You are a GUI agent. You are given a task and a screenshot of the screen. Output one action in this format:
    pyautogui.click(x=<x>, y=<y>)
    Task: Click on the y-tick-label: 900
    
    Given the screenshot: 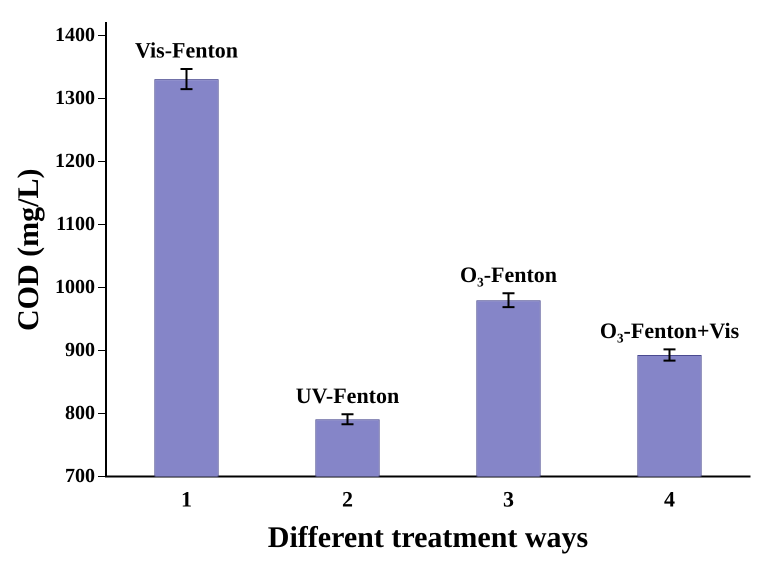 What is the action you would take?
    pyautogui.click(x=80, y=349)
    